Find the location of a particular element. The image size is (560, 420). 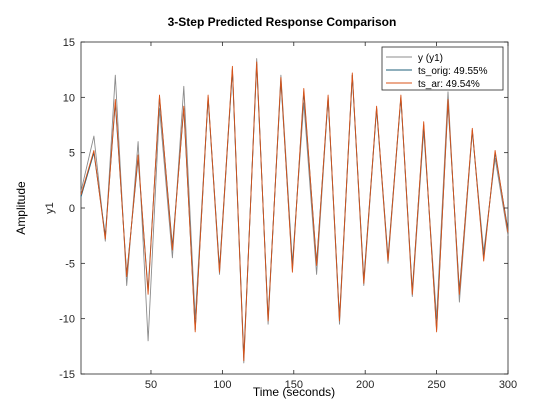

x-tick-label: 100 is located at coordinates (222, 385).